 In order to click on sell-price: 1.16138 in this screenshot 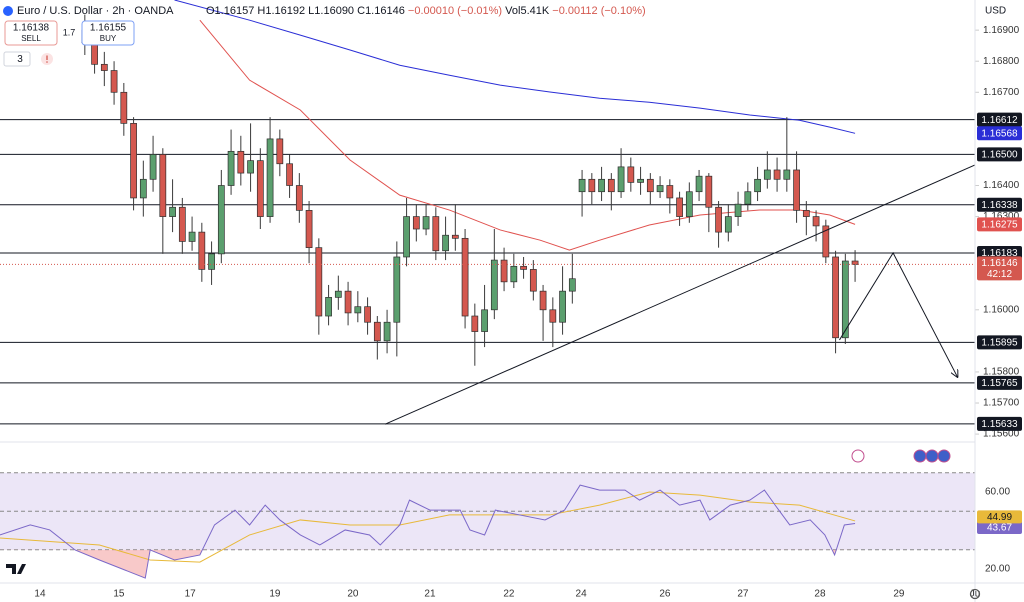, I will do `click(31, 28)`.